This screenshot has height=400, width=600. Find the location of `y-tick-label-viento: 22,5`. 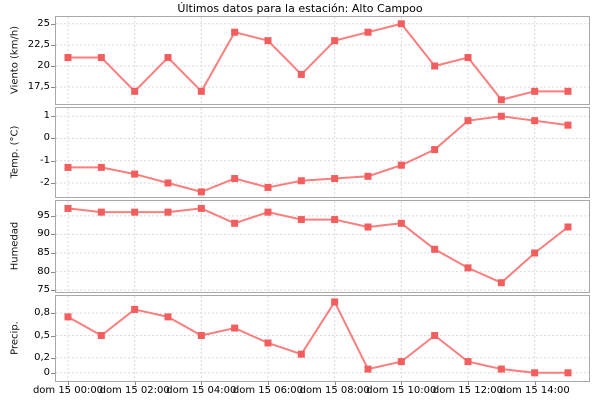

y-tick-label-viento: 22,5 is located at coordinates (38, 44).